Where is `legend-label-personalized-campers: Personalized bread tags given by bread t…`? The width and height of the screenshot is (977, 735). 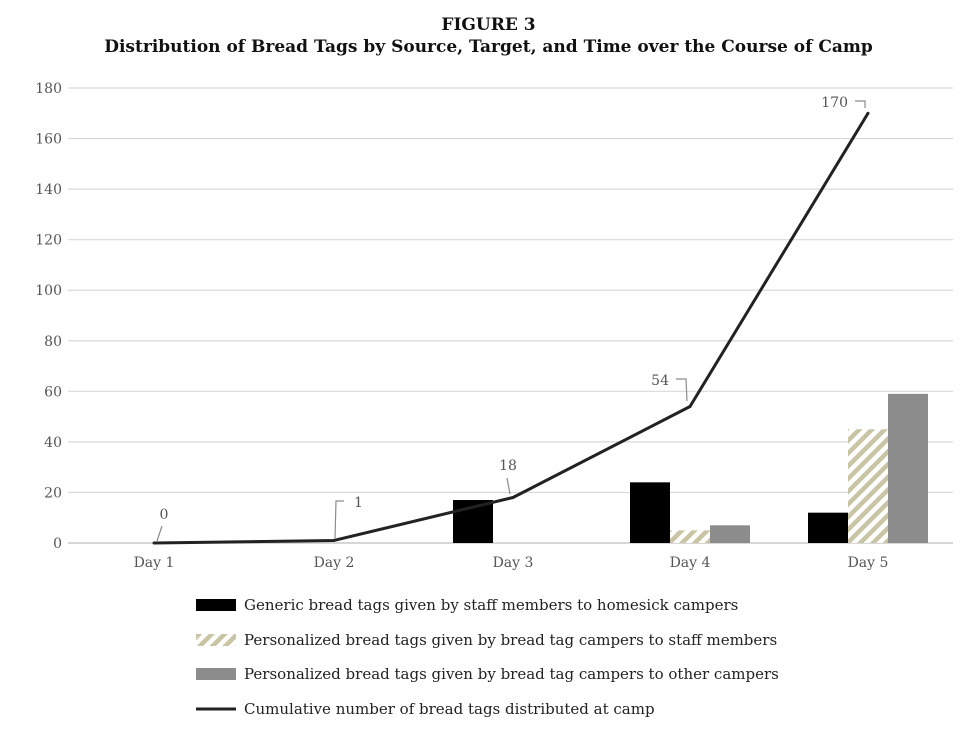 legend-label-personalized-campers: Personalized bread tags given by bread t… is located at coordinates (511, 674).